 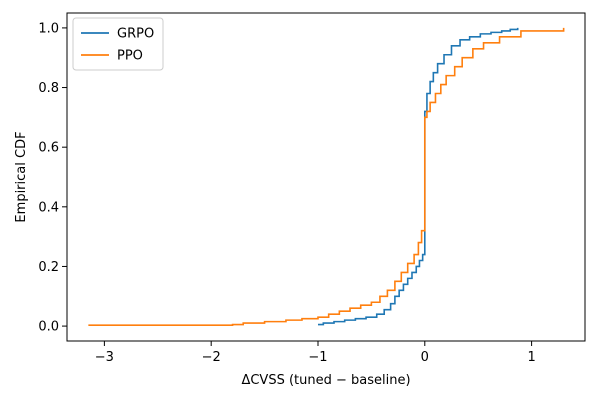 I want to click on x-tick-label: −1, so click(x=317, y=357).